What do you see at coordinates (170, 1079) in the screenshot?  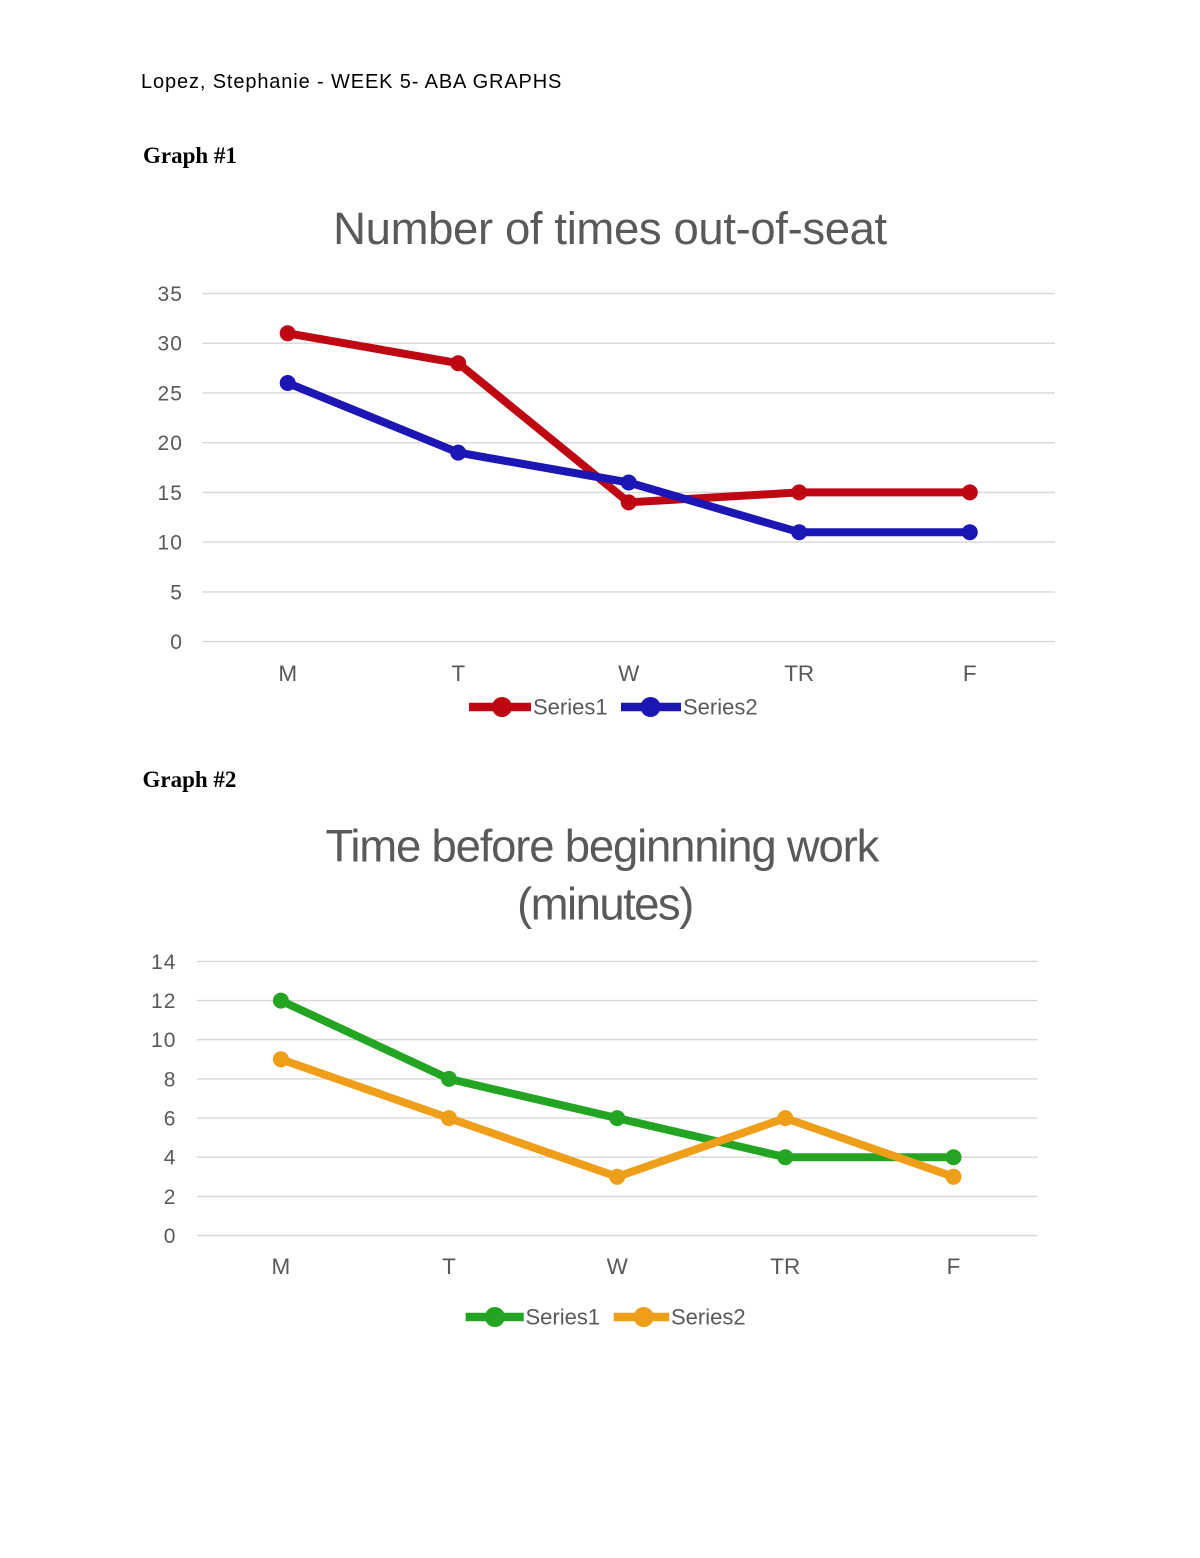 I see `svg-text: 8` at bounding box center [170, 1079].